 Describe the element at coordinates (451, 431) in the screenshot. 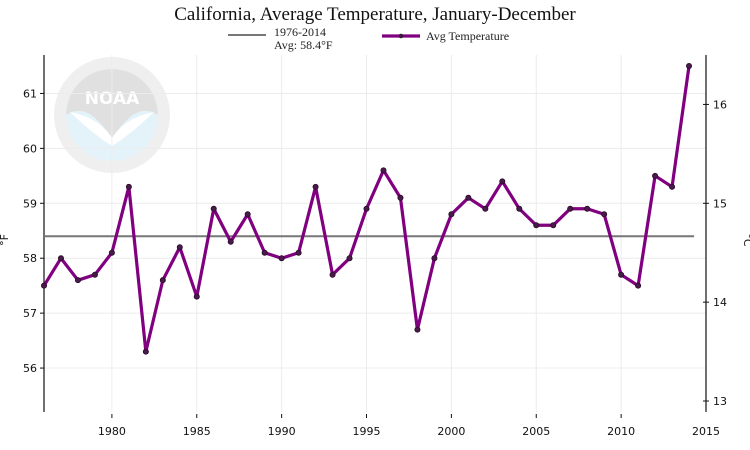

I see `x-tick-label: 2000` at that location.